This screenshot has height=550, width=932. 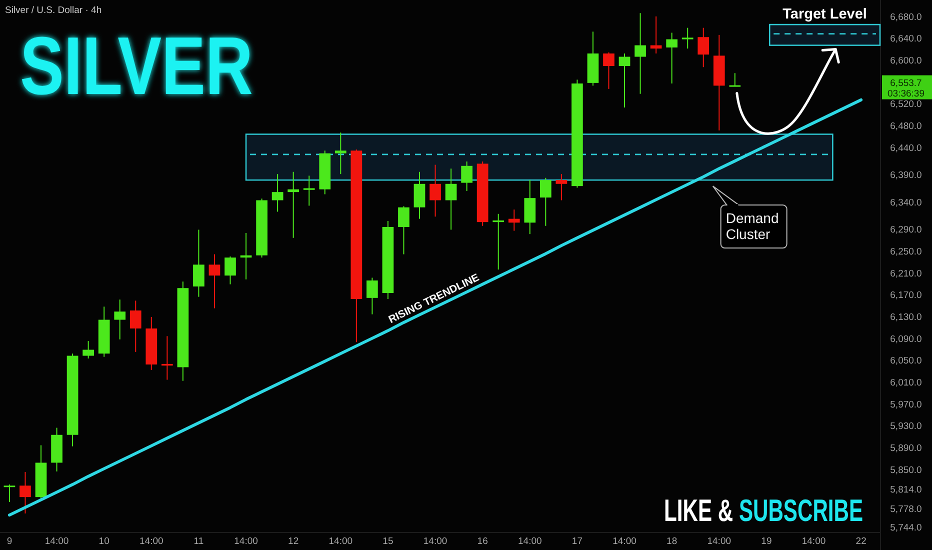 What do you see at coordinates (906, 94) in the screenshot?
I see `text: 03:36:39` at bounding box center [906, 94].